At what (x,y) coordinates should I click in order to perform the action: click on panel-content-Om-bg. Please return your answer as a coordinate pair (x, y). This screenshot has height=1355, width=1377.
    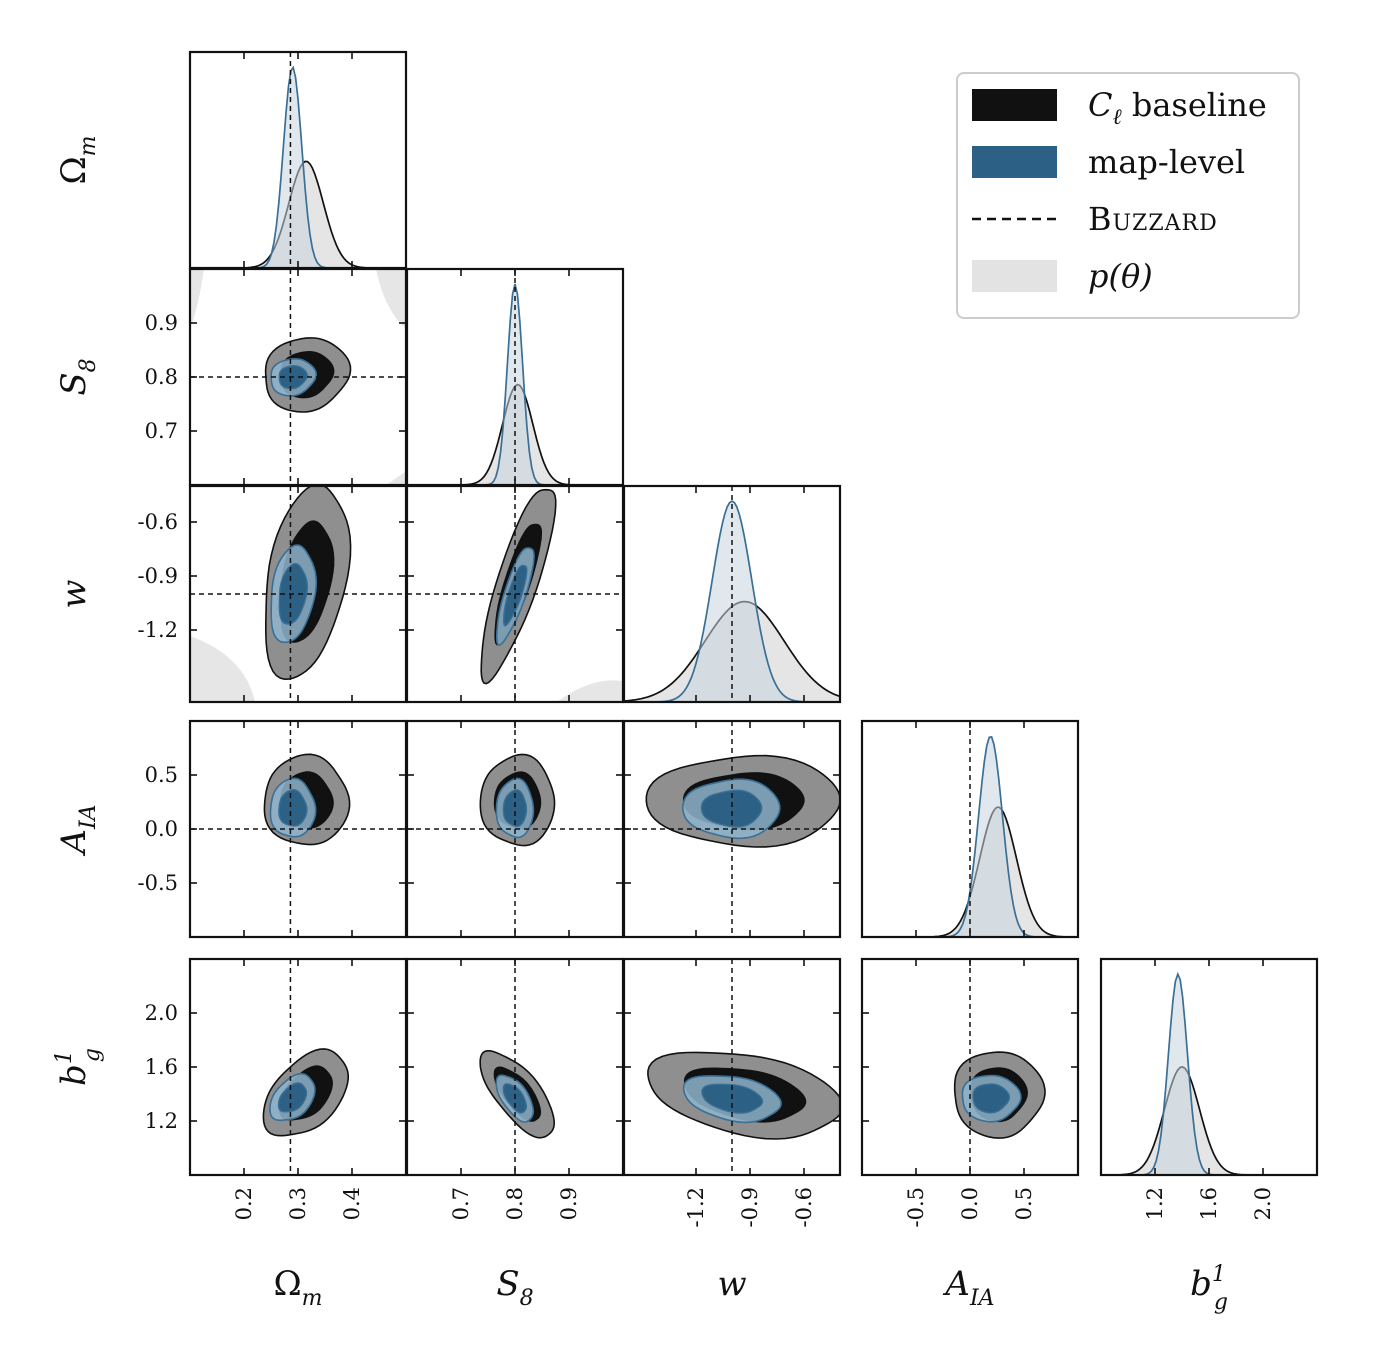
    Looking at the image, I should click on (305, 1067).